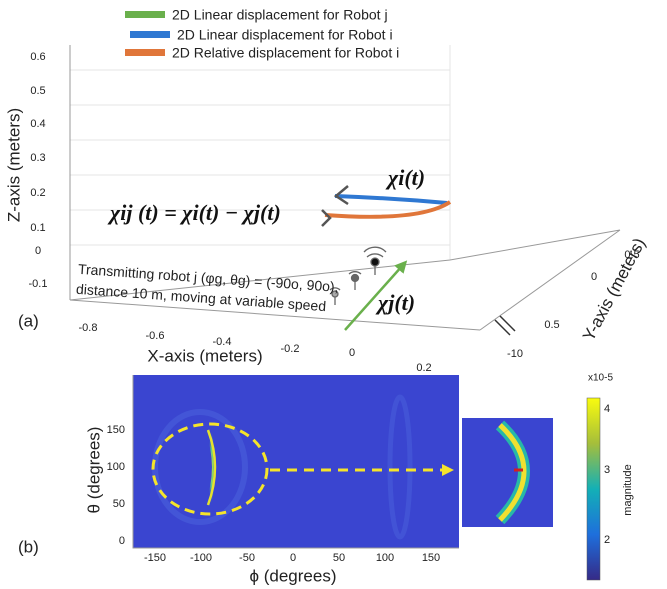  Describe the element at coordinates (292, 575) in the screenshot. I see `x-axis-label: ϕ (degrees)` at that location.